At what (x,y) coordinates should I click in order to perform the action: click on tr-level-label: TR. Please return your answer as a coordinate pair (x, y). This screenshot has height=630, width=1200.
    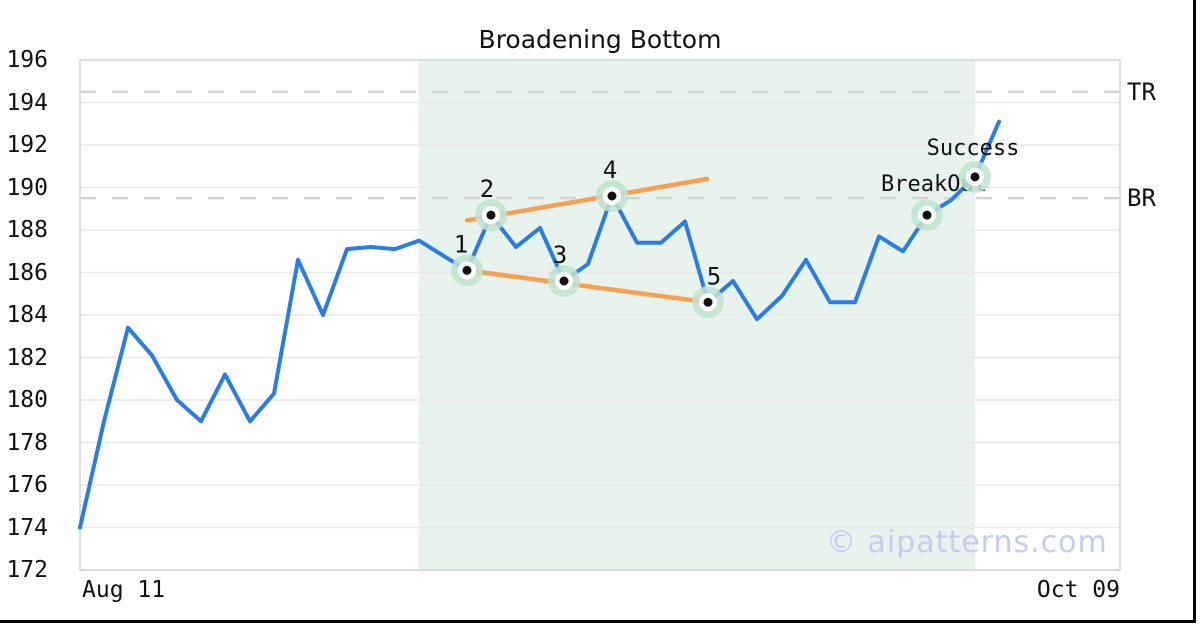
    Looking at the image, I should click on (1141, 91).